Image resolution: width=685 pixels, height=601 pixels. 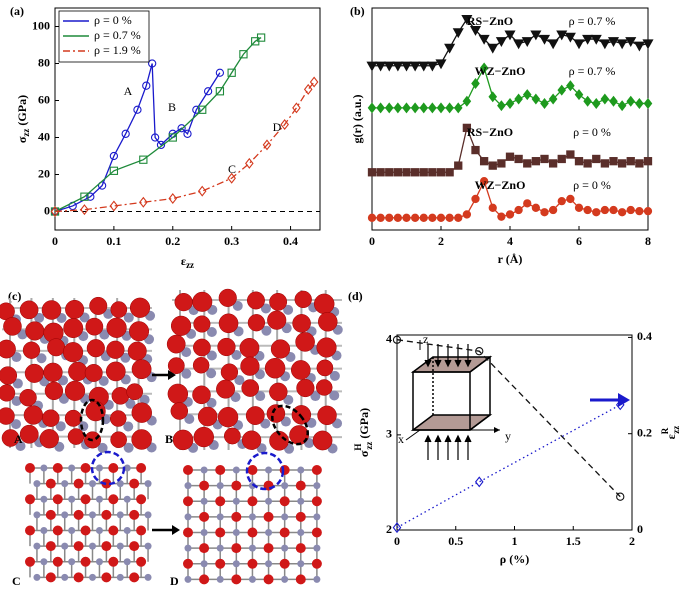 What do you see at coordinates (18, 439) in the screenshot?
I see `snapshot-label: A` at bounding box center [18, 439].